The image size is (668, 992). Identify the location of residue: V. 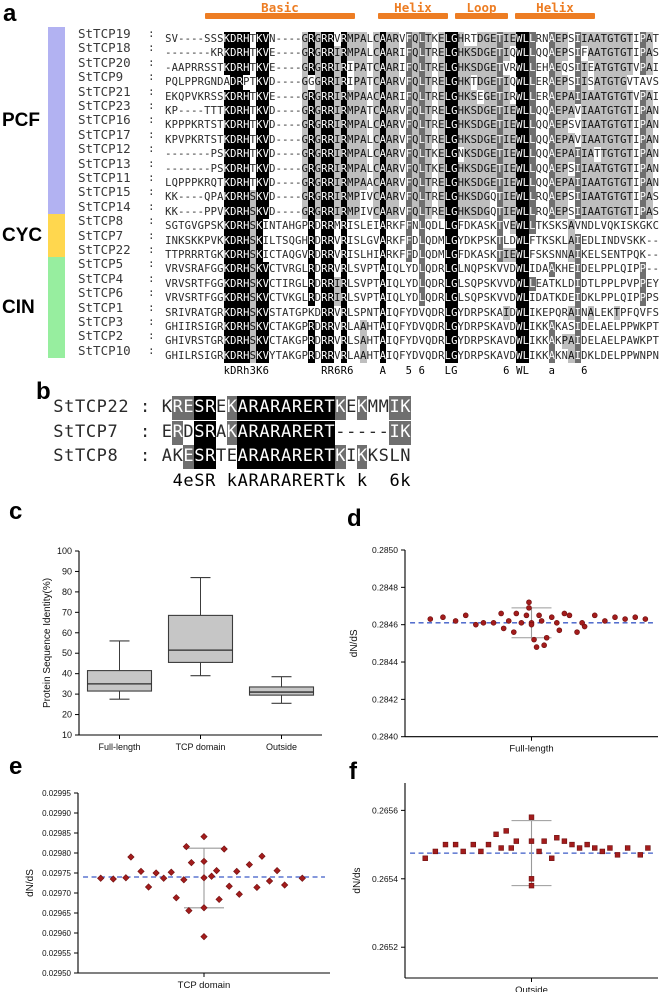
(636, 96).